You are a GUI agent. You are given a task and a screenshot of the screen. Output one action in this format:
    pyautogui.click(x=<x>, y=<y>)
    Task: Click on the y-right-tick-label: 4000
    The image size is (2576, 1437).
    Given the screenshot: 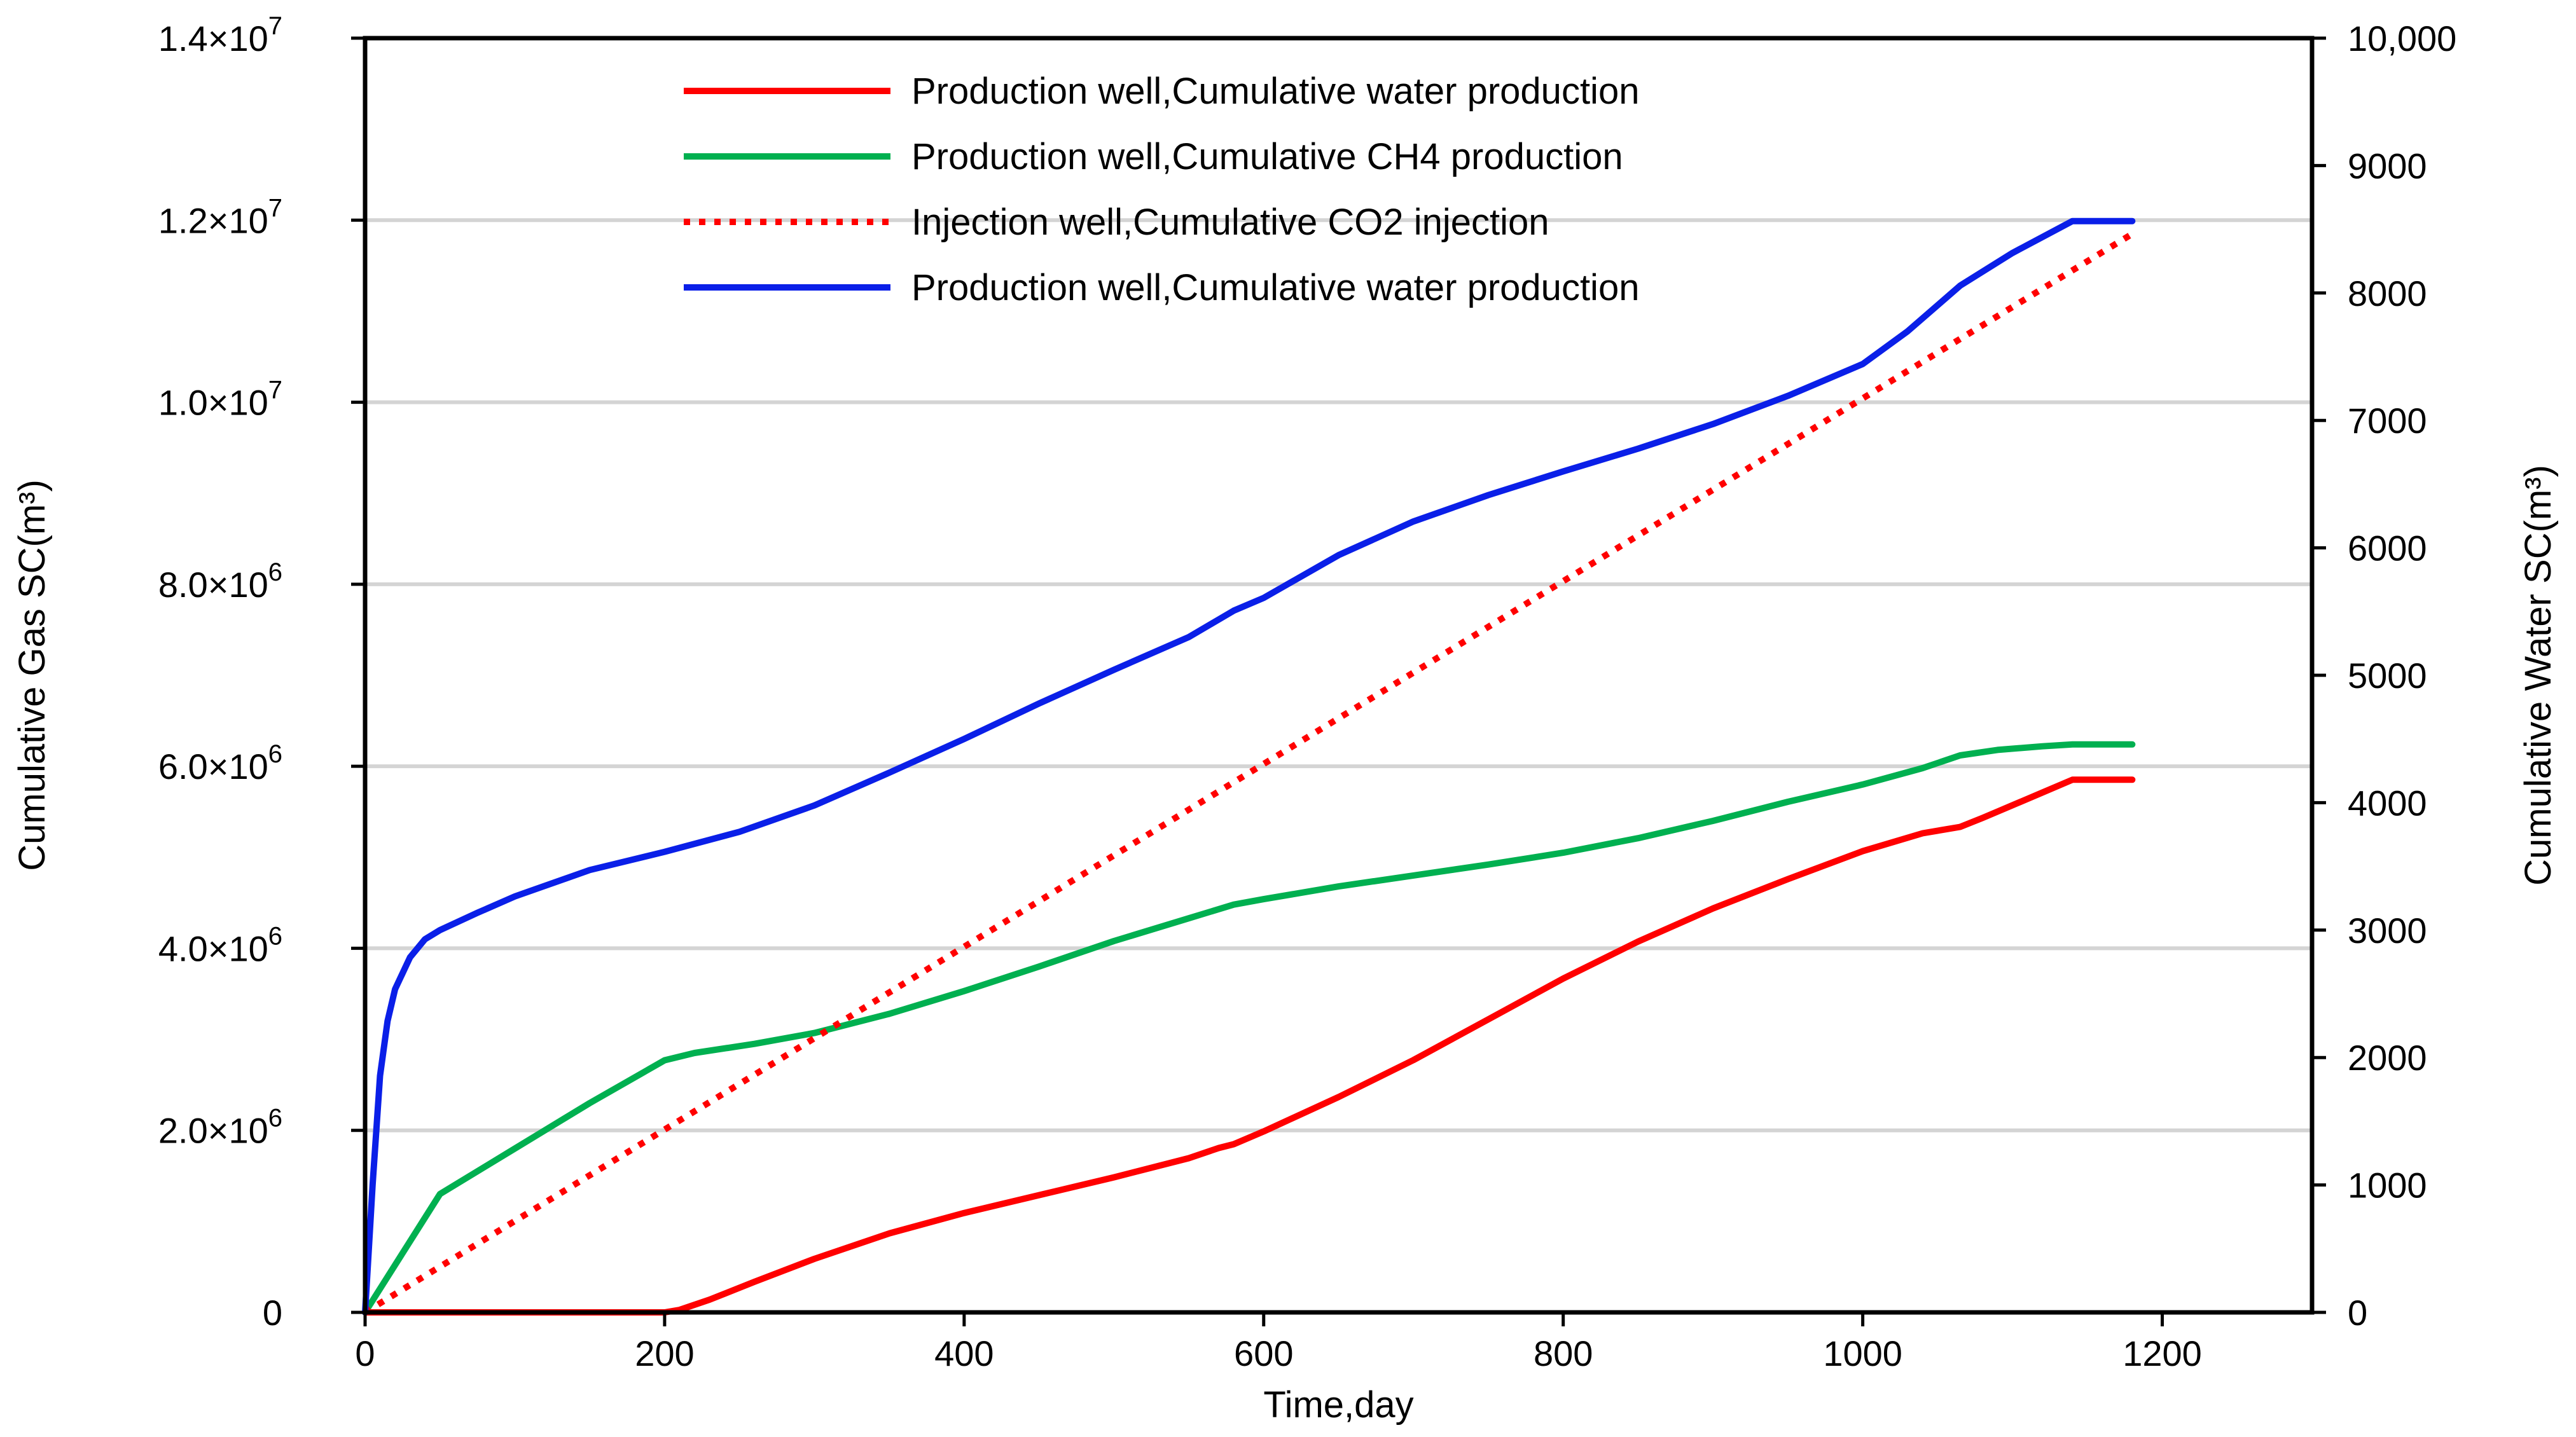 What is the action you would take?
    pyautogui.click(x=2387, y=803)
    